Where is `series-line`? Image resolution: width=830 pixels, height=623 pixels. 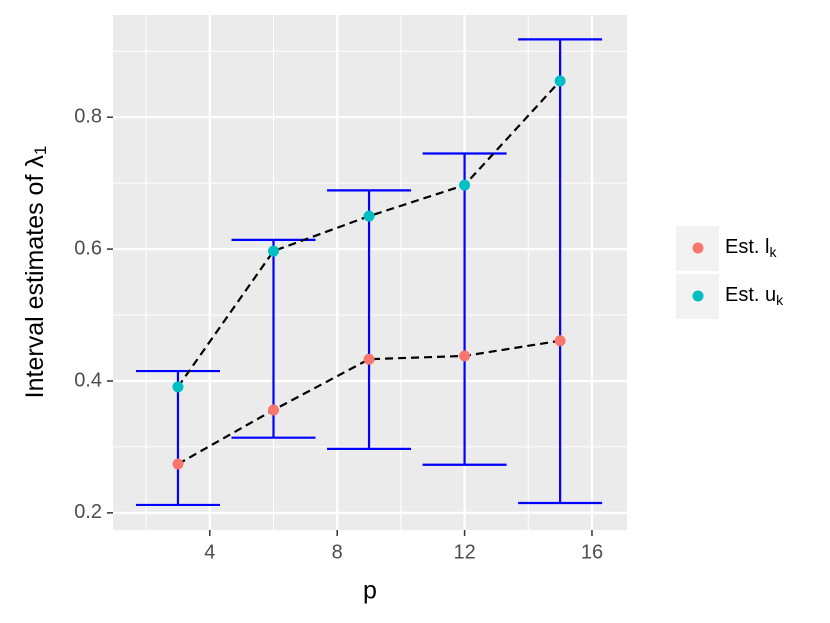 series-line is located at coordinates (369, 402).